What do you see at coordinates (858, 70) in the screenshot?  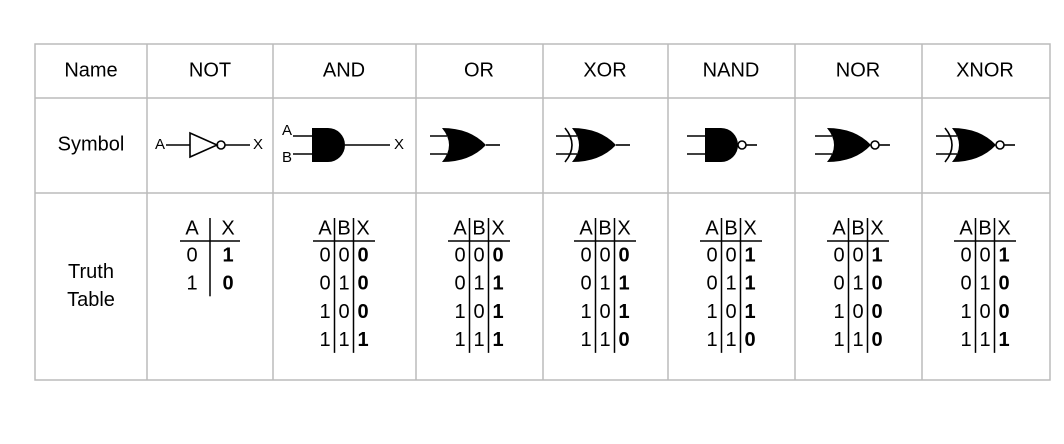 I see `column-header: NOR` at bounding box center [858, 70].